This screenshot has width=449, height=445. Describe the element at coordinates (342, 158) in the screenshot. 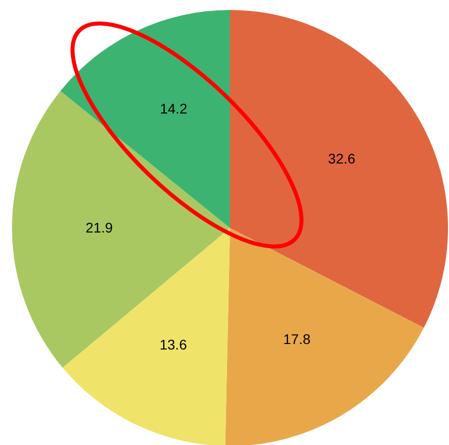

I see `data-label: 32.6` at that location.